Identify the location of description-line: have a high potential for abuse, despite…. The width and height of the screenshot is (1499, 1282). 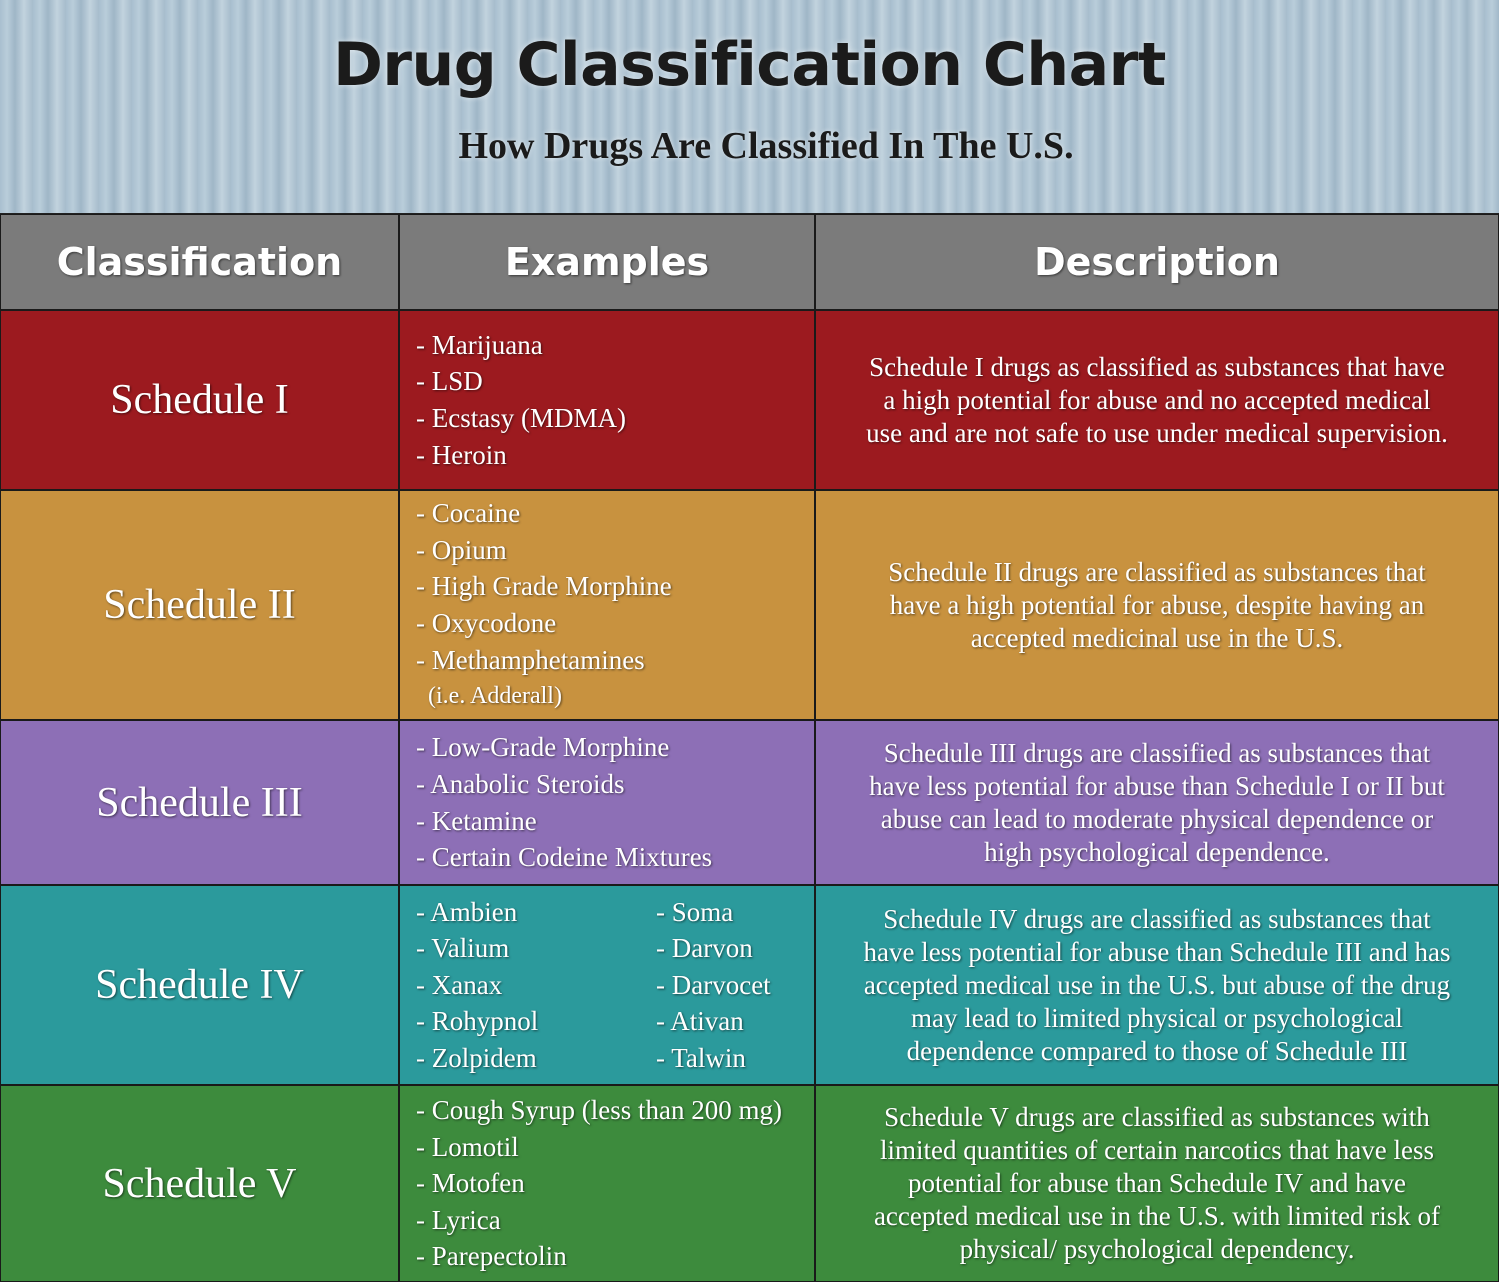
(1157, 604).